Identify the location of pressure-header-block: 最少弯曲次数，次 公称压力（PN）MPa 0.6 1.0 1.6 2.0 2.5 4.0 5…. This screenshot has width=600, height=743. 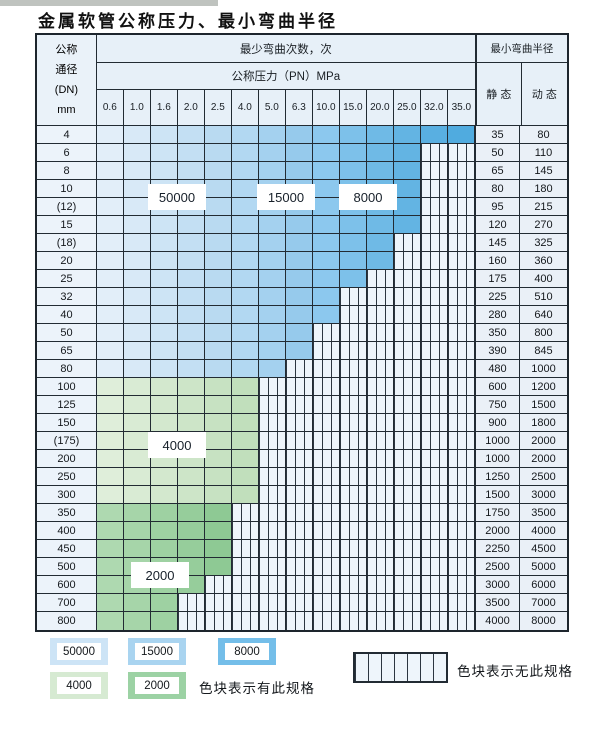
(285, 80).